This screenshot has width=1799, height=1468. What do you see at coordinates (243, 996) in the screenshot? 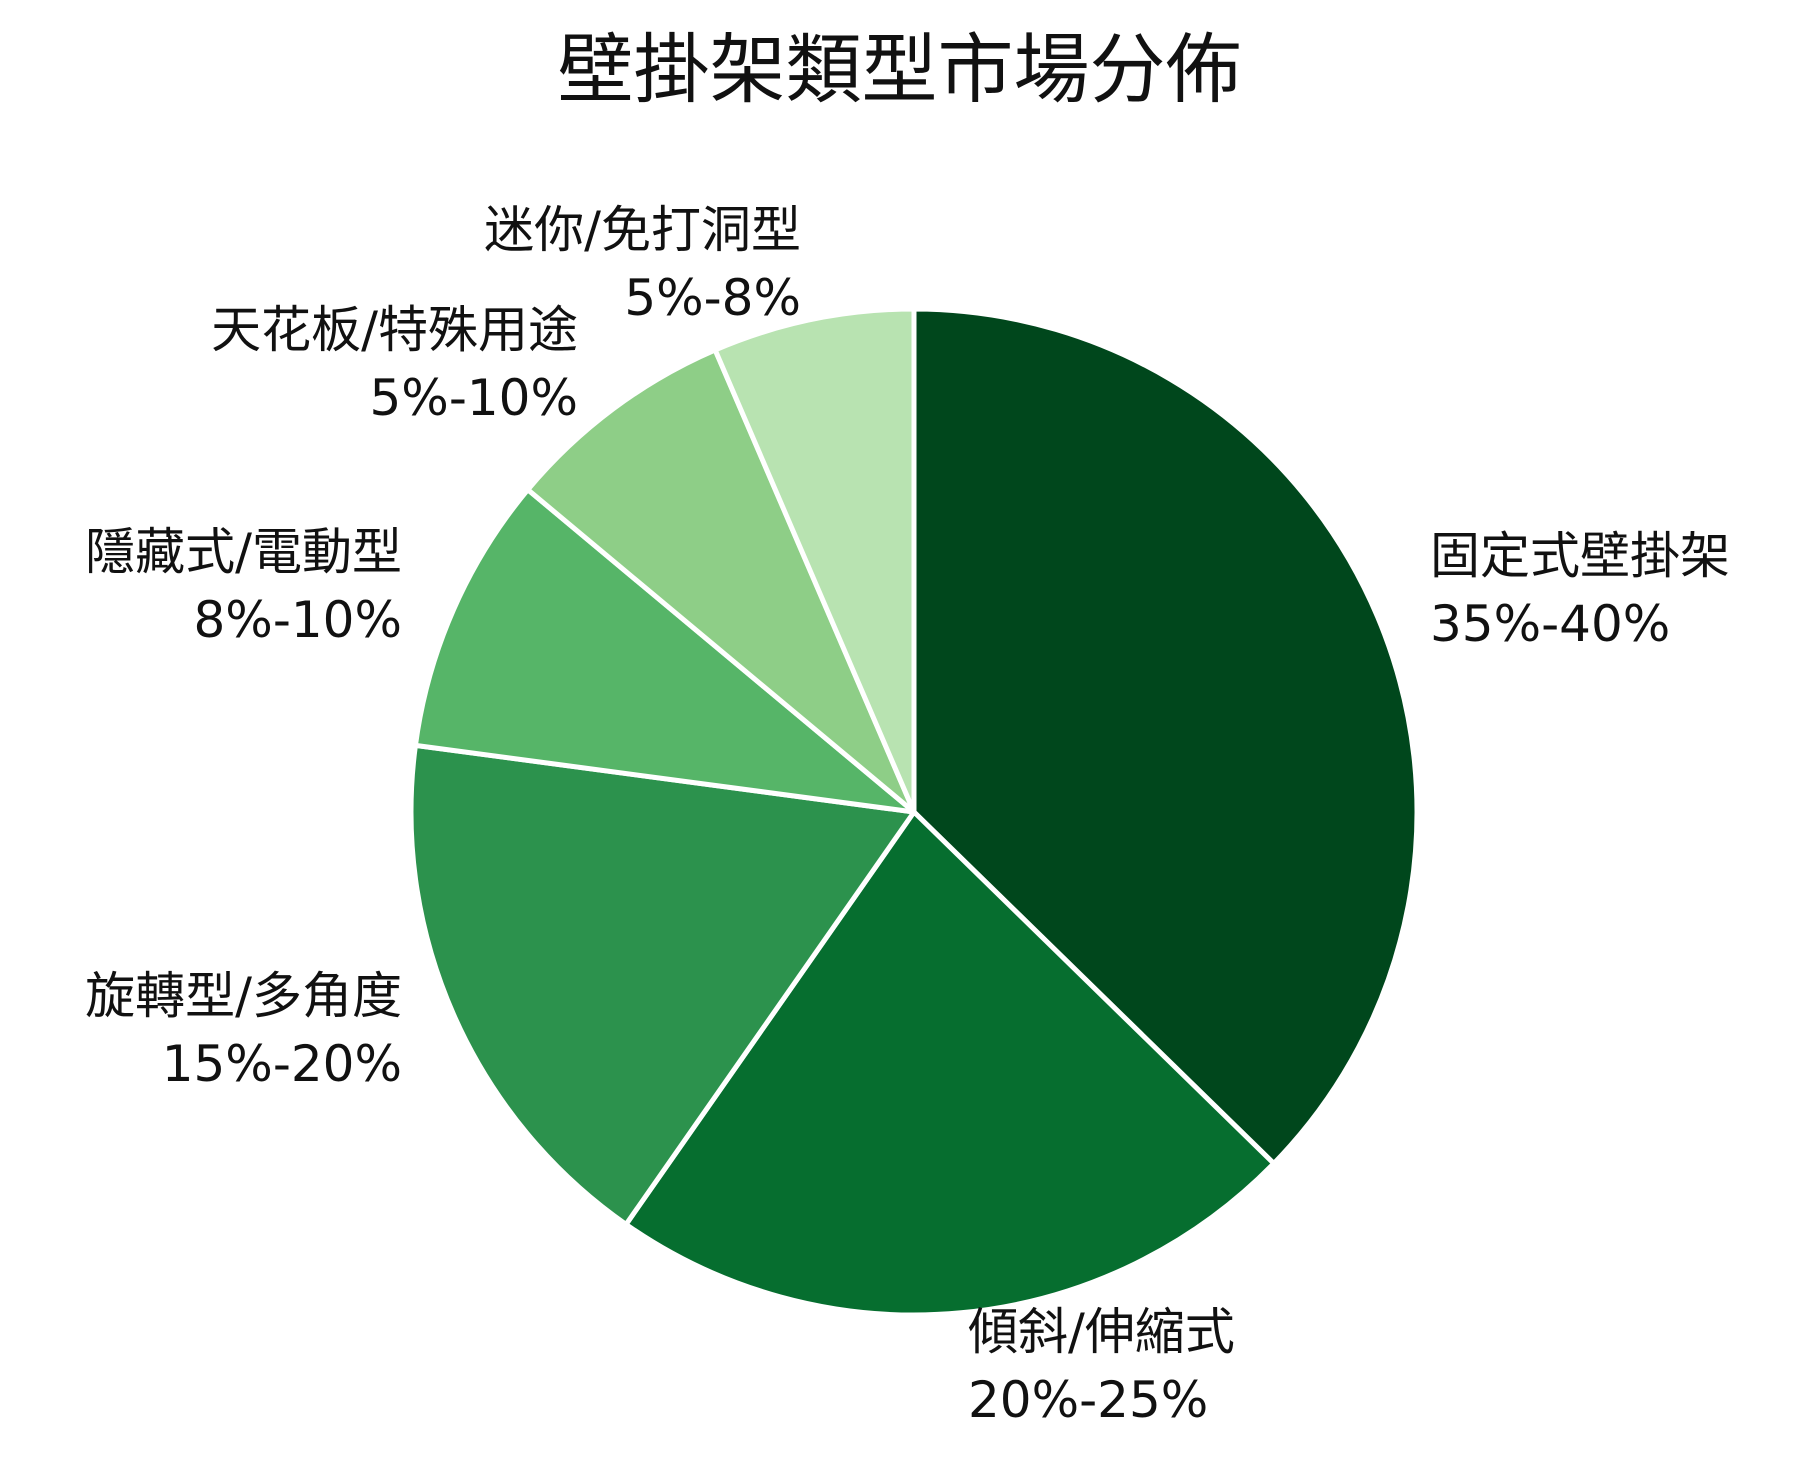
I see `slice-name: 旋轉型/多角度` at bounding box center [243, 996].